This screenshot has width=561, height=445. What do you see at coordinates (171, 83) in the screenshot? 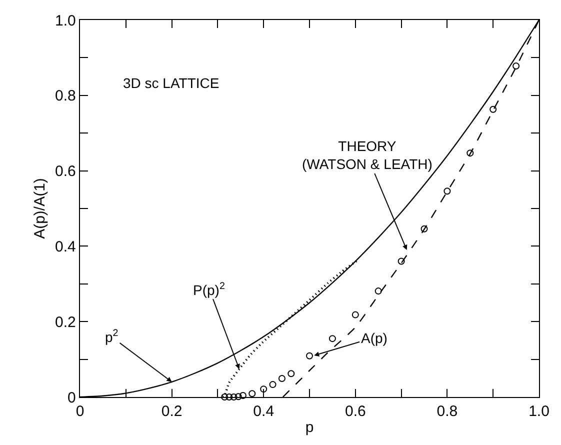
I see `annotation: 3D sc LATTICE` at bounding box center [171, 83].